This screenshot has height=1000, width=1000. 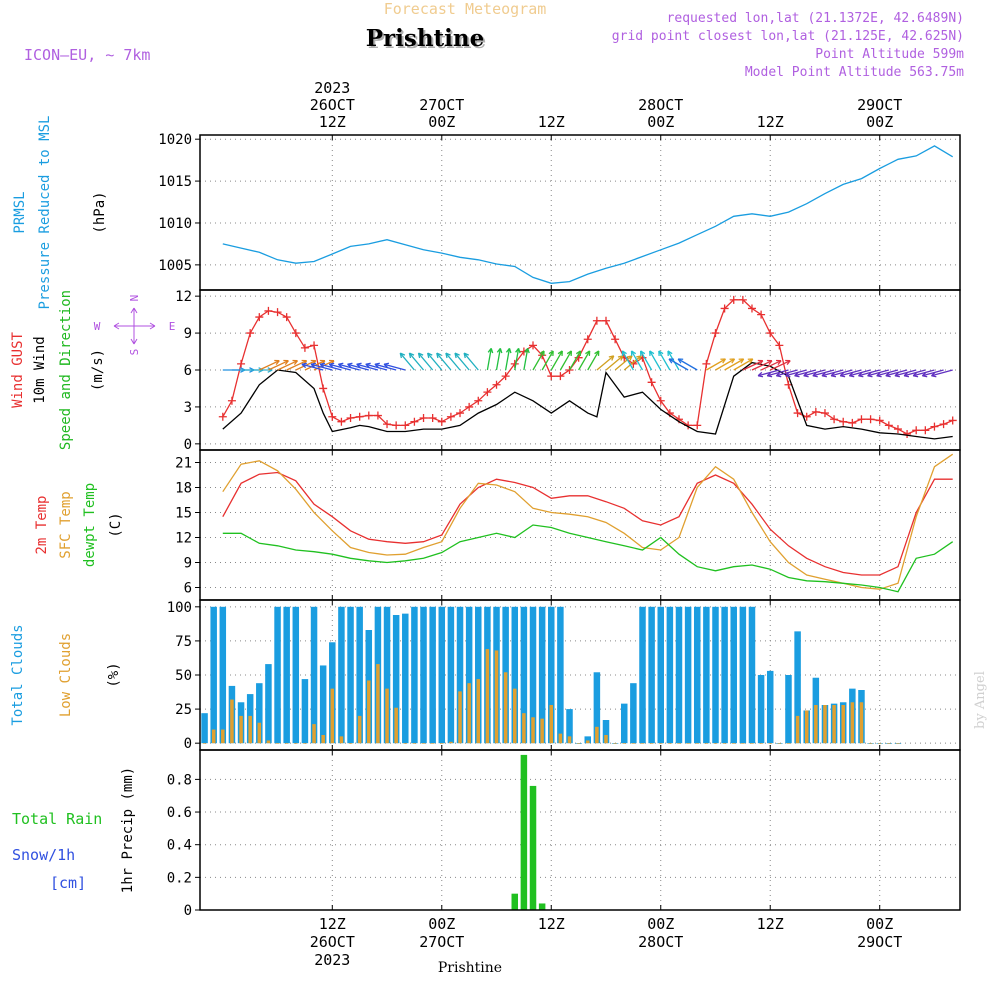 What do you see at coordinates (533, 847) in the screenshot?
I see `total-rain-bar` at bounding box center [533, 847].